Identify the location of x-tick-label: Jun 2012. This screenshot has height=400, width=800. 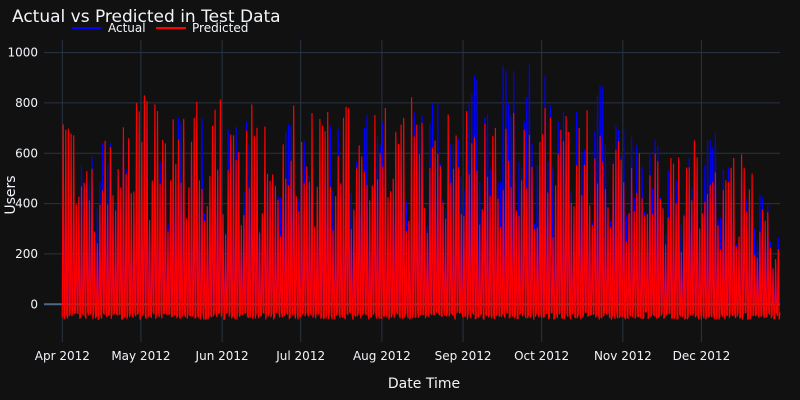
(222, 356).